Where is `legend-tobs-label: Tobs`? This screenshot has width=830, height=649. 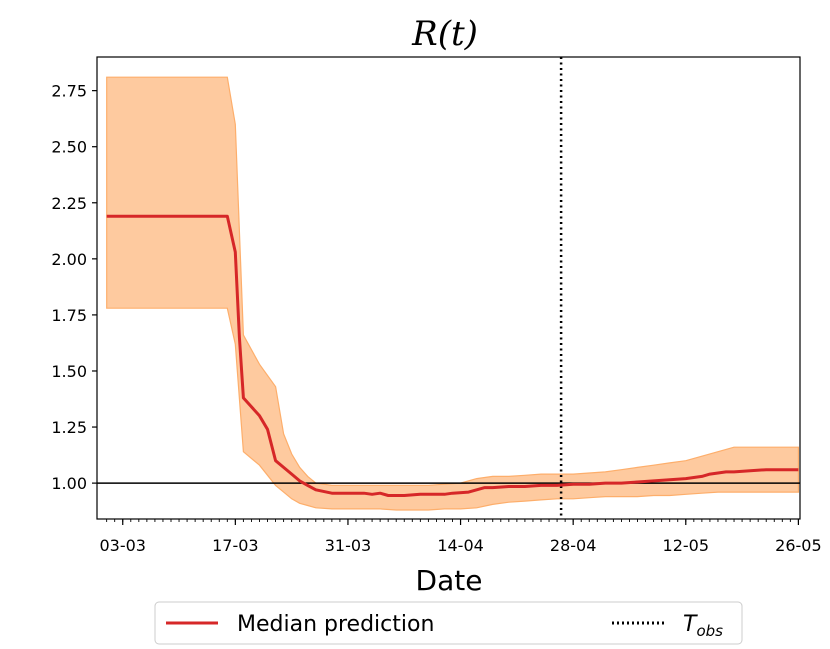 legend-tobs-label: Tobs is located at coordinates (703, 626).